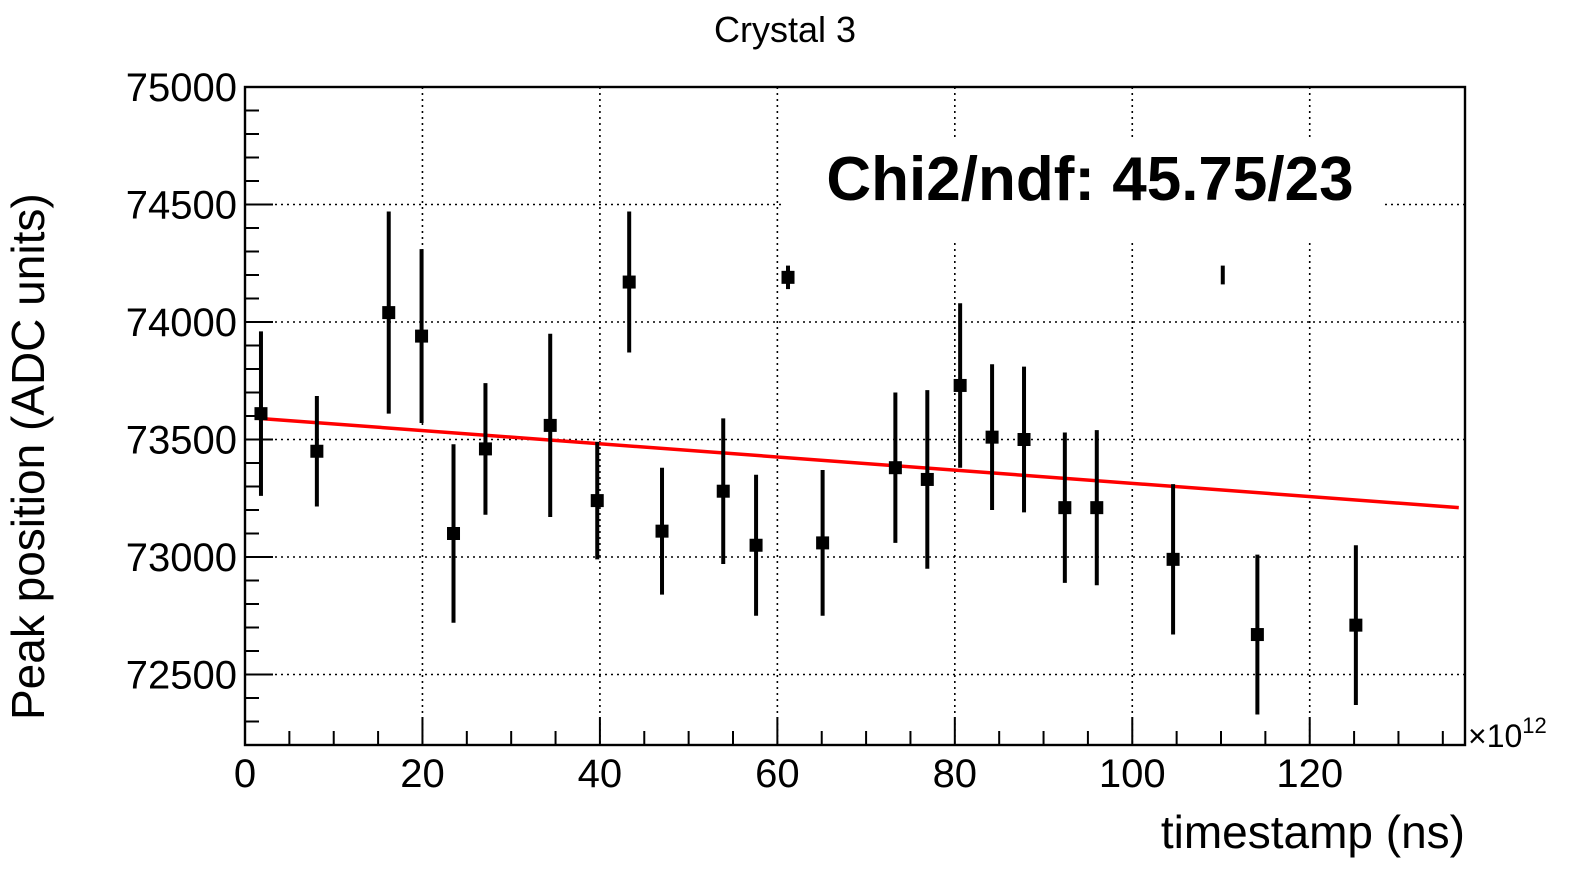  What do you see at coordinates (955, 774) in the screenshot?
I see `x-tick-label: 80` at bounding box center [955, 774].